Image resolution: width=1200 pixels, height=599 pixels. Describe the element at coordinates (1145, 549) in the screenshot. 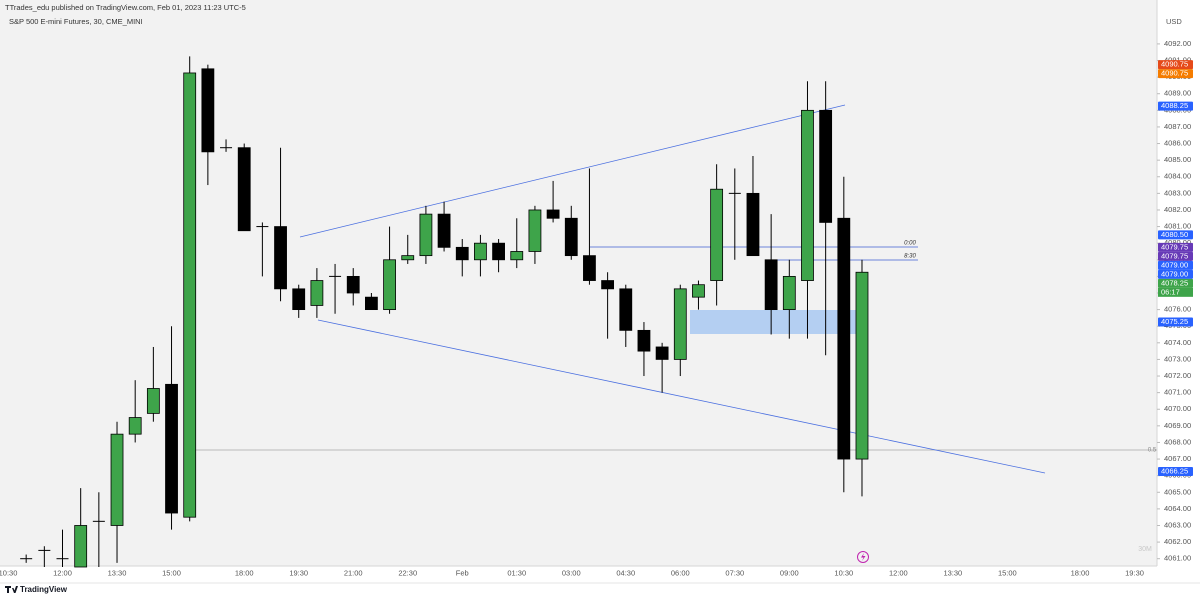

I see `interval-watermark: 30M` at that location.